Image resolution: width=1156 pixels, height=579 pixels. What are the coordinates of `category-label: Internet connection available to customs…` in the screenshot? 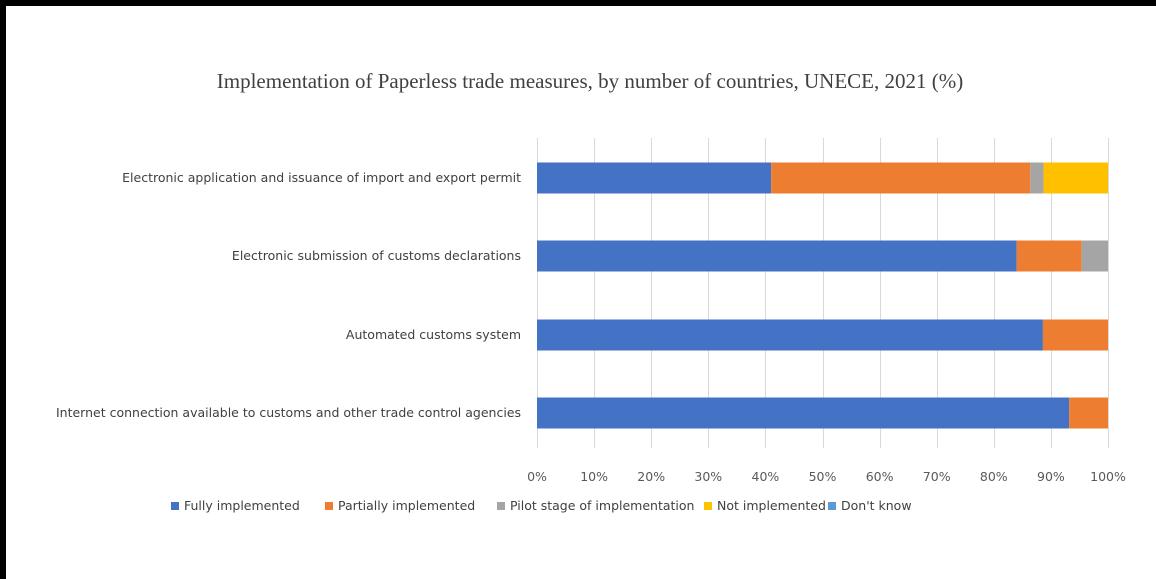 It's located at (288, 412).